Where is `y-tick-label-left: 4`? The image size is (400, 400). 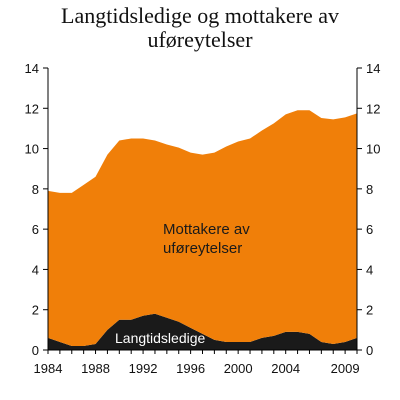
y-tick-label-left: 4 is located at coordinates (35, 269).